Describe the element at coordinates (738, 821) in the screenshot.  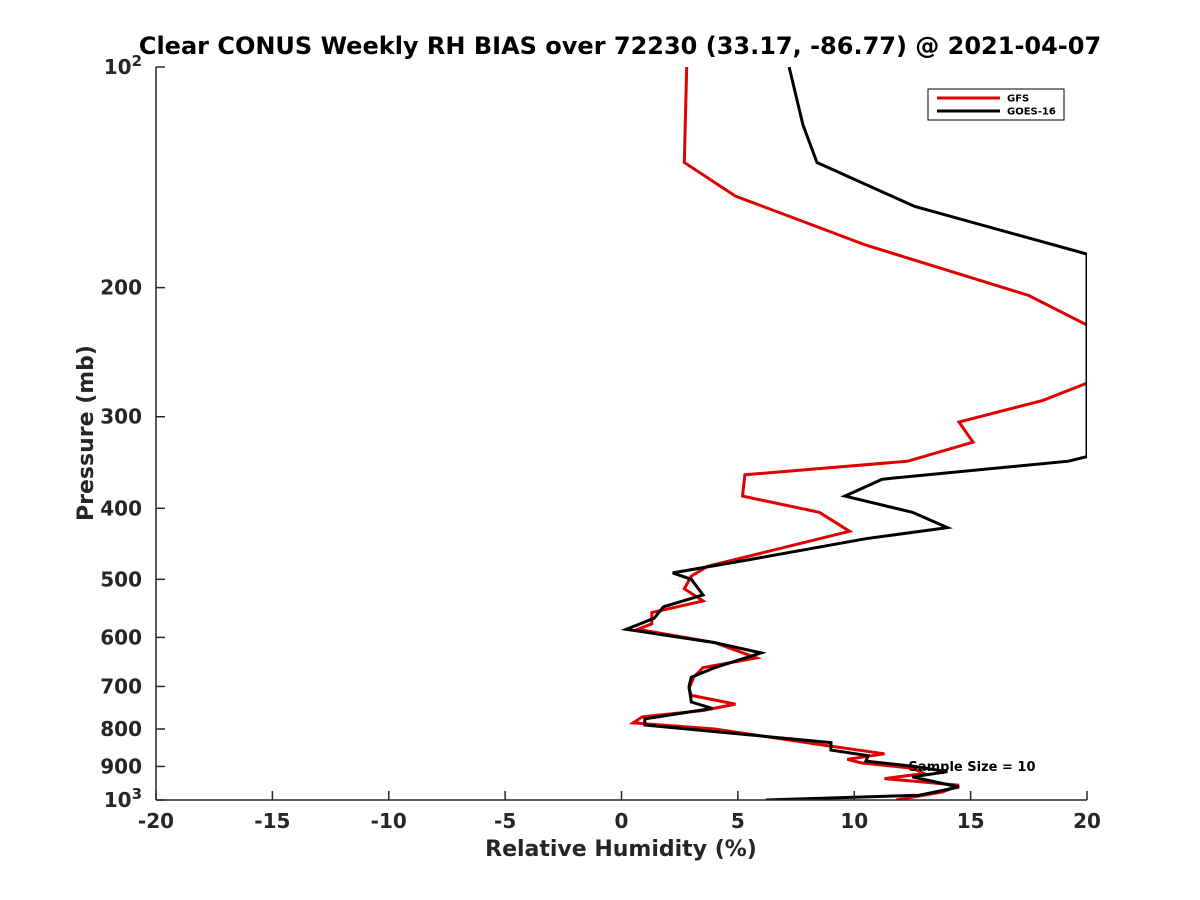
I see `x-tick-label: 5` at that location.